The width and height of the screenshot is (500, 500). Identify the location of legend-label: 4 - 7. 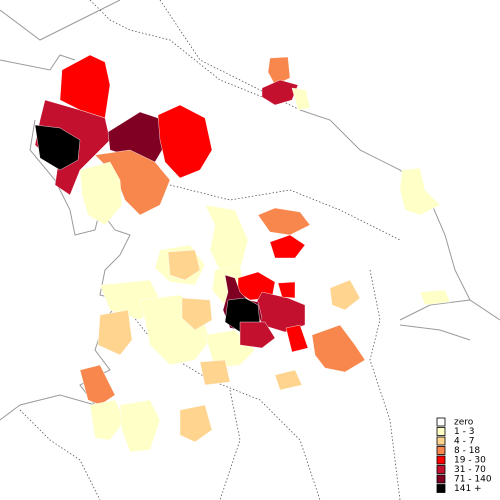
(464, 442).